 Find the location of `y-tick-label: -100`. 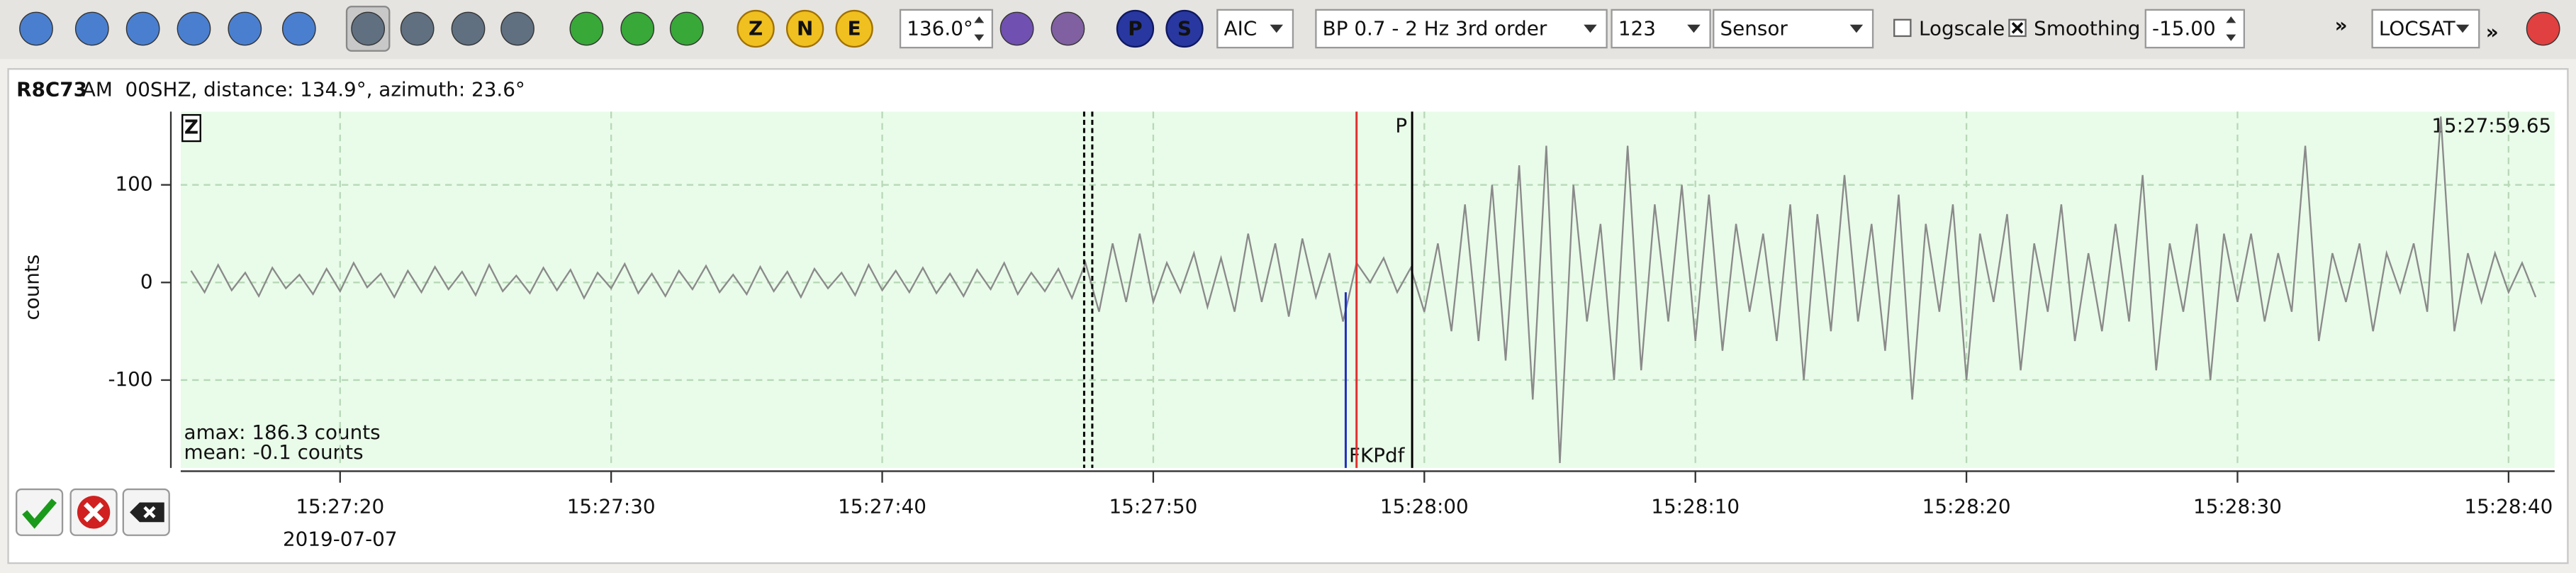

y-tick-label: -100 is located at coordinates (130, 379).